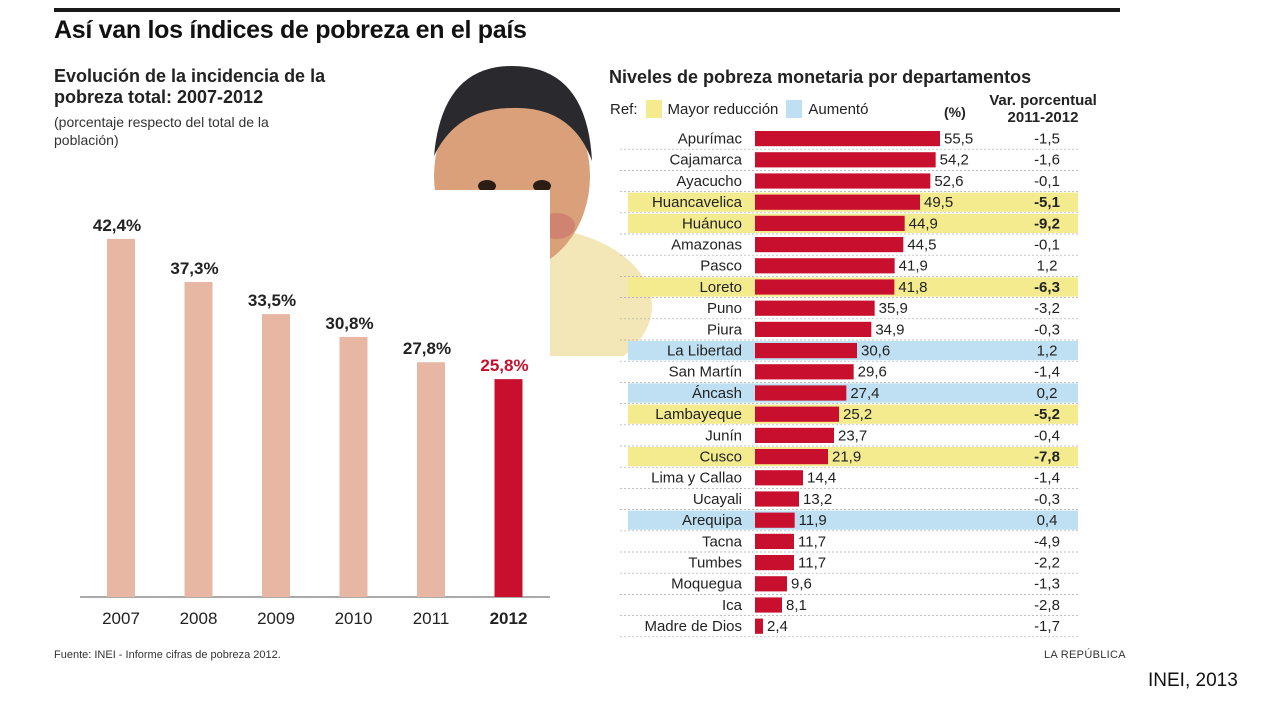  I want to click on department-label-Ayacucho: Ayacucho, so click(709, 181).